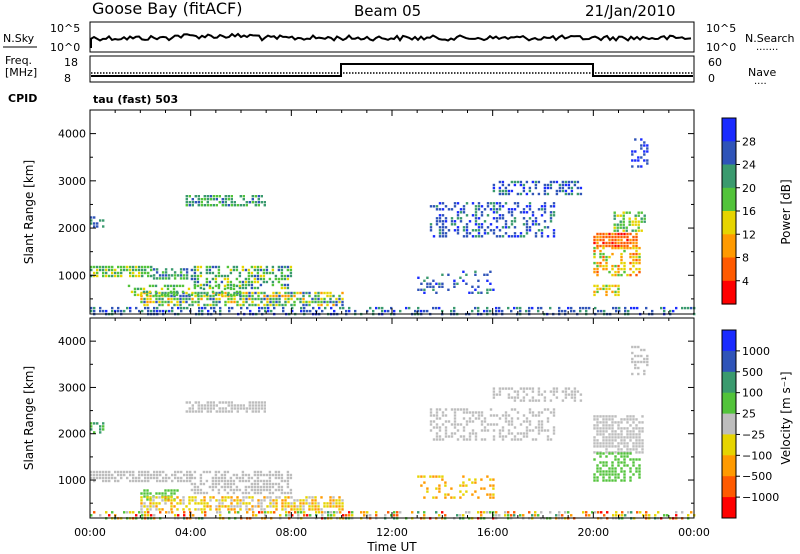 The width and height of the screenshot is (800, 554). I want to click on nsearch-label: N.Search, so click(770, 38).